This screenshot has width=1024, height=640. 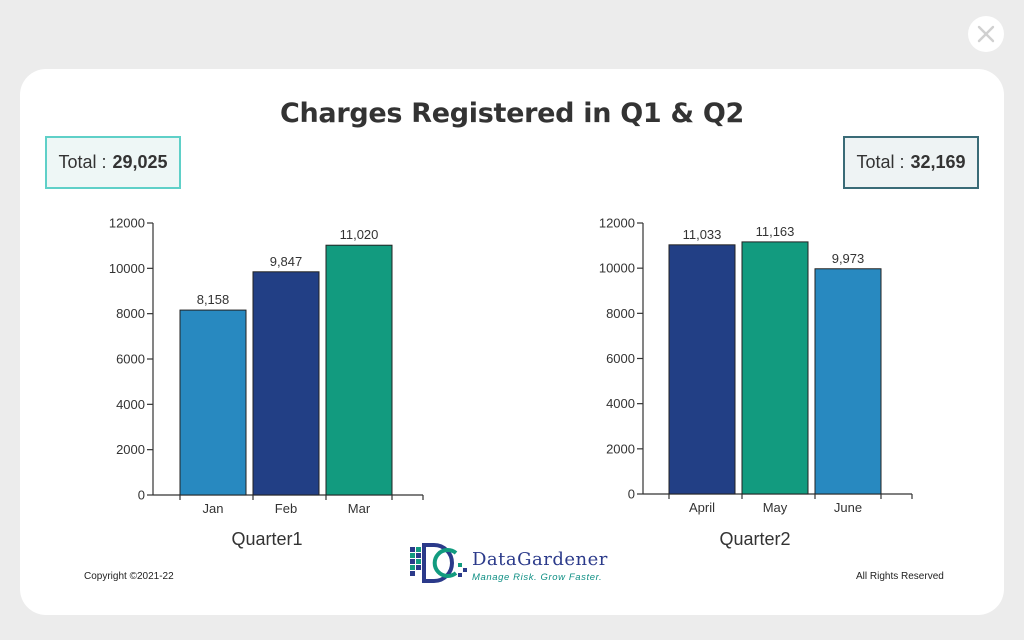 What do you see at coordinates (359, 370) in the screenshot?
I see `chart-q1-bar-mar` at bounding box center [359, 370].